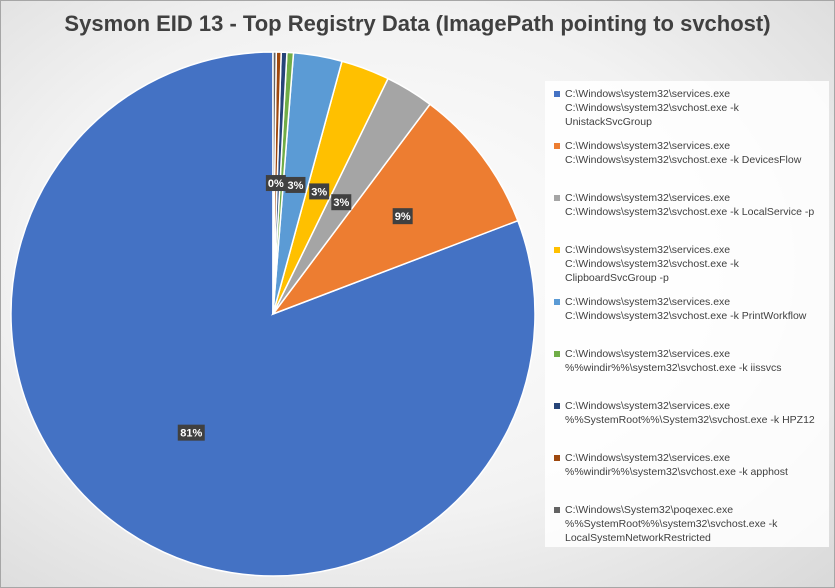 This screenshot has height=588, width=835. I want to click on svg-text: 0%, so click(276, 184).